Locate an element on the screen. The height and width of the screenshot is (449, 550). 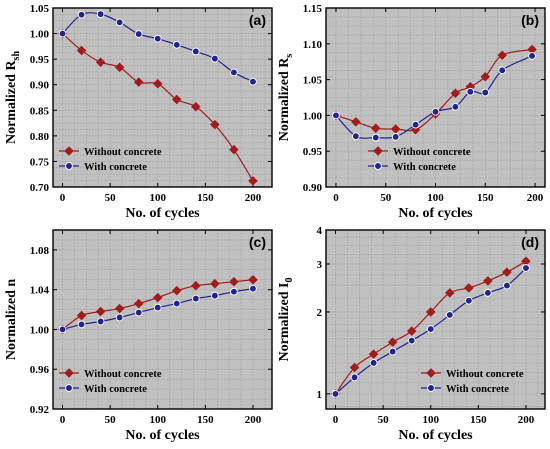
panel-tag: (a) is located at coordinates (257, 20).